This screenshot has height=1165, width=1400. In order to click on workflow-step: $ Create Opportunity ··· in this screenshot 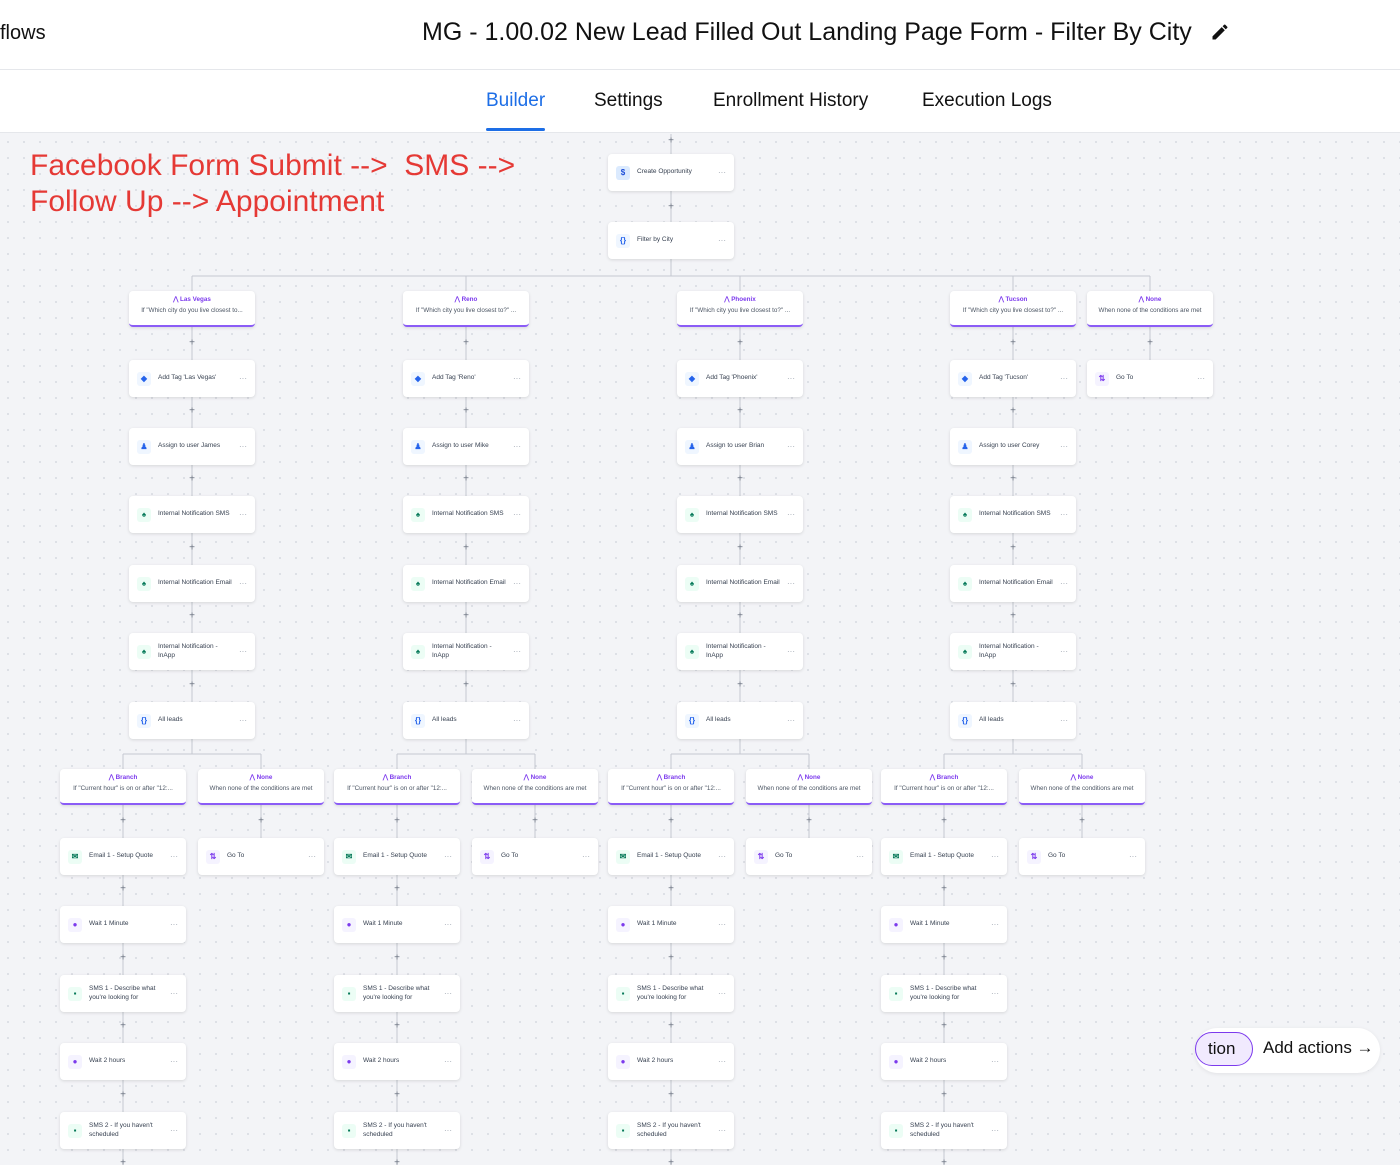, I will do `click(671, 172)`.